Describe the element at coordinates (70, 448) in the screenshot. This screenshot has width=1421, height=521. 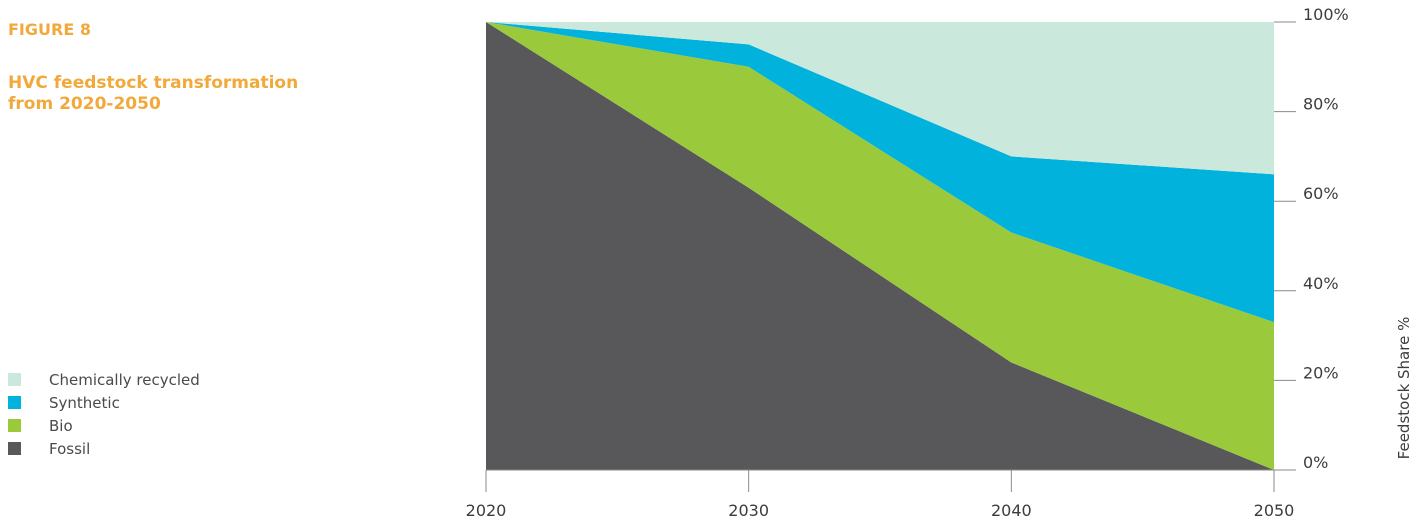
I see `legend-label-fossil: Fossil` at that location.